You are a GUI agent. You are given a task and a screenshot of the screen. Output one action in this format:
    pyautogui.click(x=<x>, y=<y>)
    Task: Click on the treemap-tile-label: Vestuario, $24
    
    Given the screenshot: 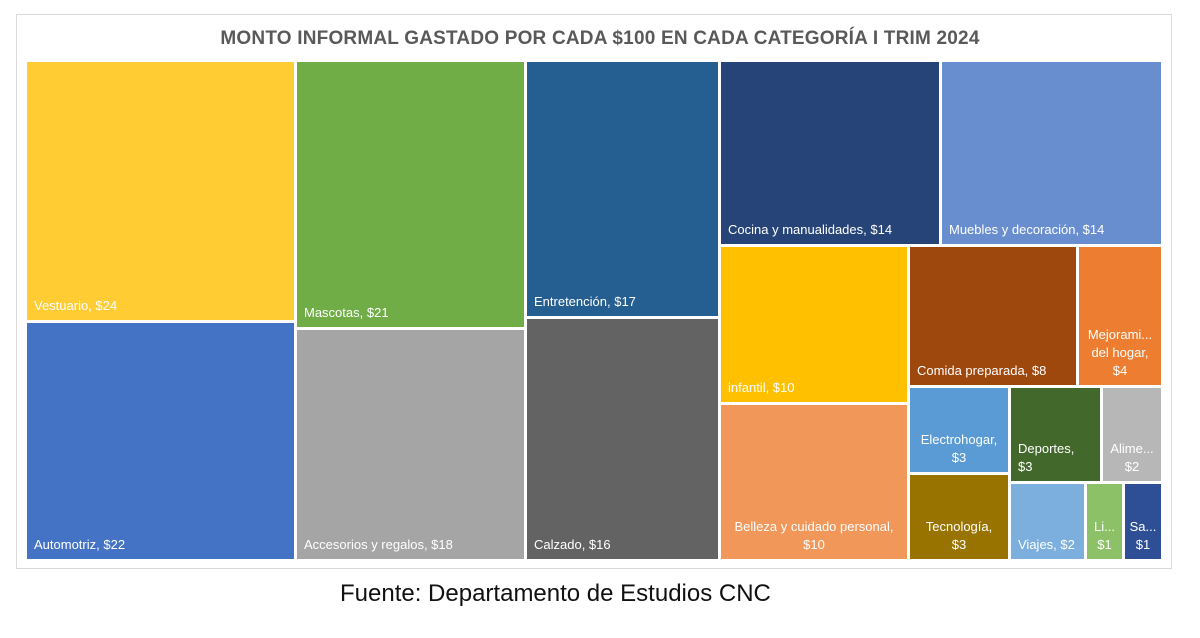 What is the action you would take?
    pyautogui.click(x=75, y=305)
    